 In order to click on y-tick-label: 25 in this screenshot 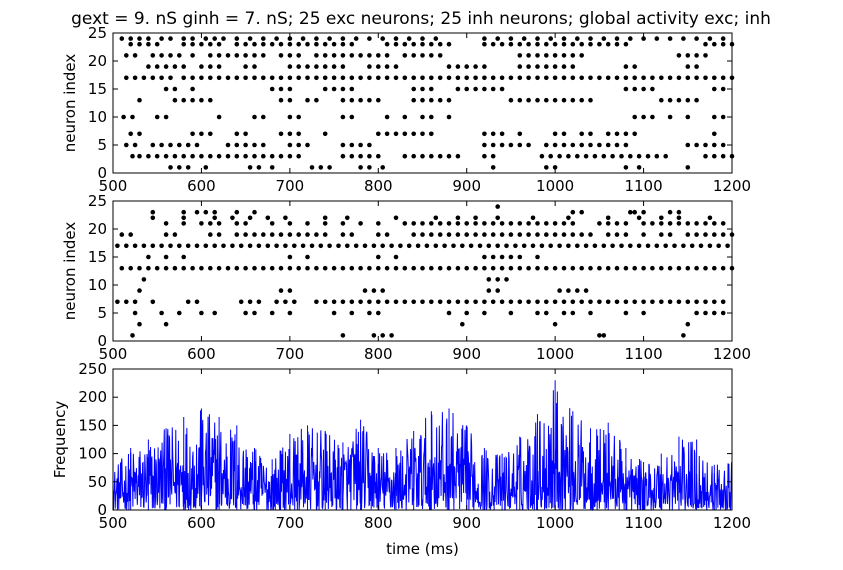, I will do `click(97, 201)`.